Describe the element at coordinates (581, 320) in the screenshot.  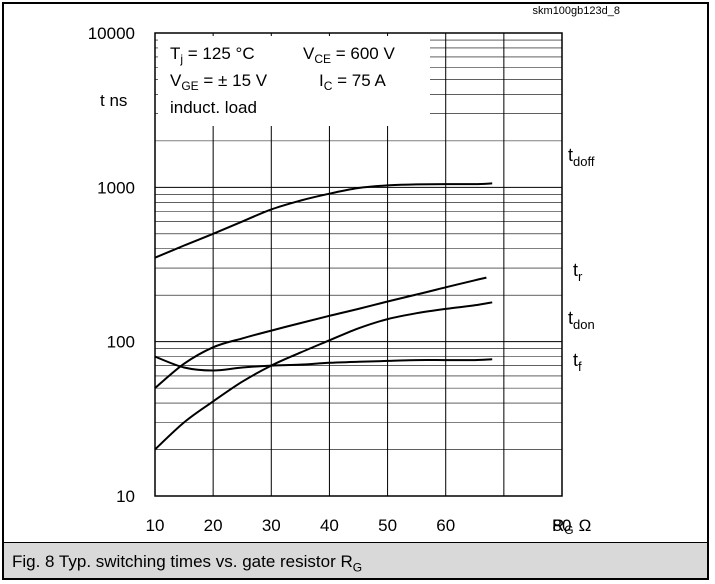
I see `series-label-tdon: tdon` at that location.